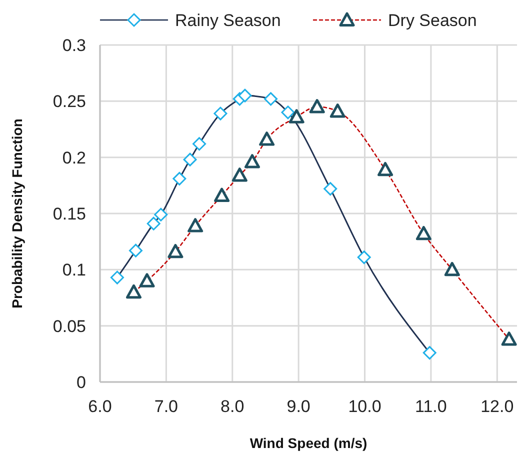 This screenshot has height=462, width=525. What do you see at coordinates (74, 45) in the screenshot?
I see `y-tick-label: 0.3` at bounding box center [74, 45].